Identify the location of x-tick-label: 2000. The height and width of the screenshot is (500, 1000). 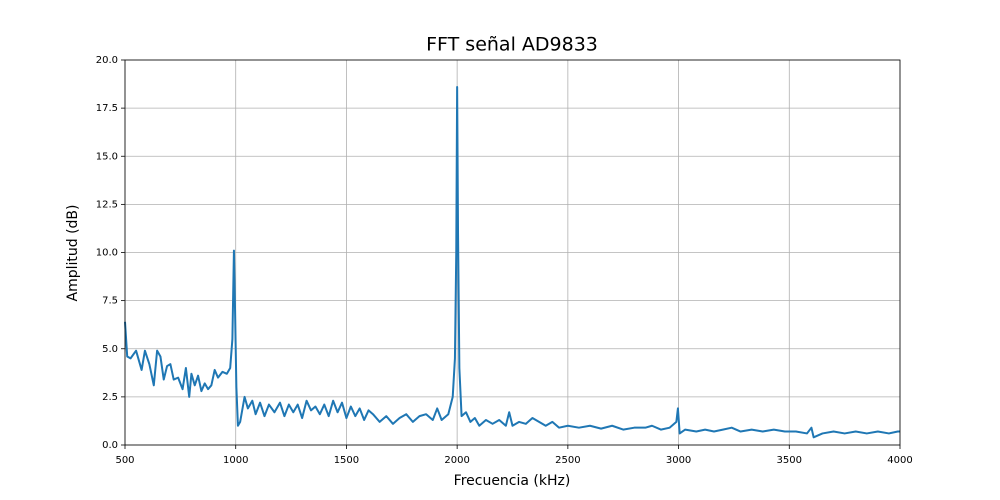
(456, 460).